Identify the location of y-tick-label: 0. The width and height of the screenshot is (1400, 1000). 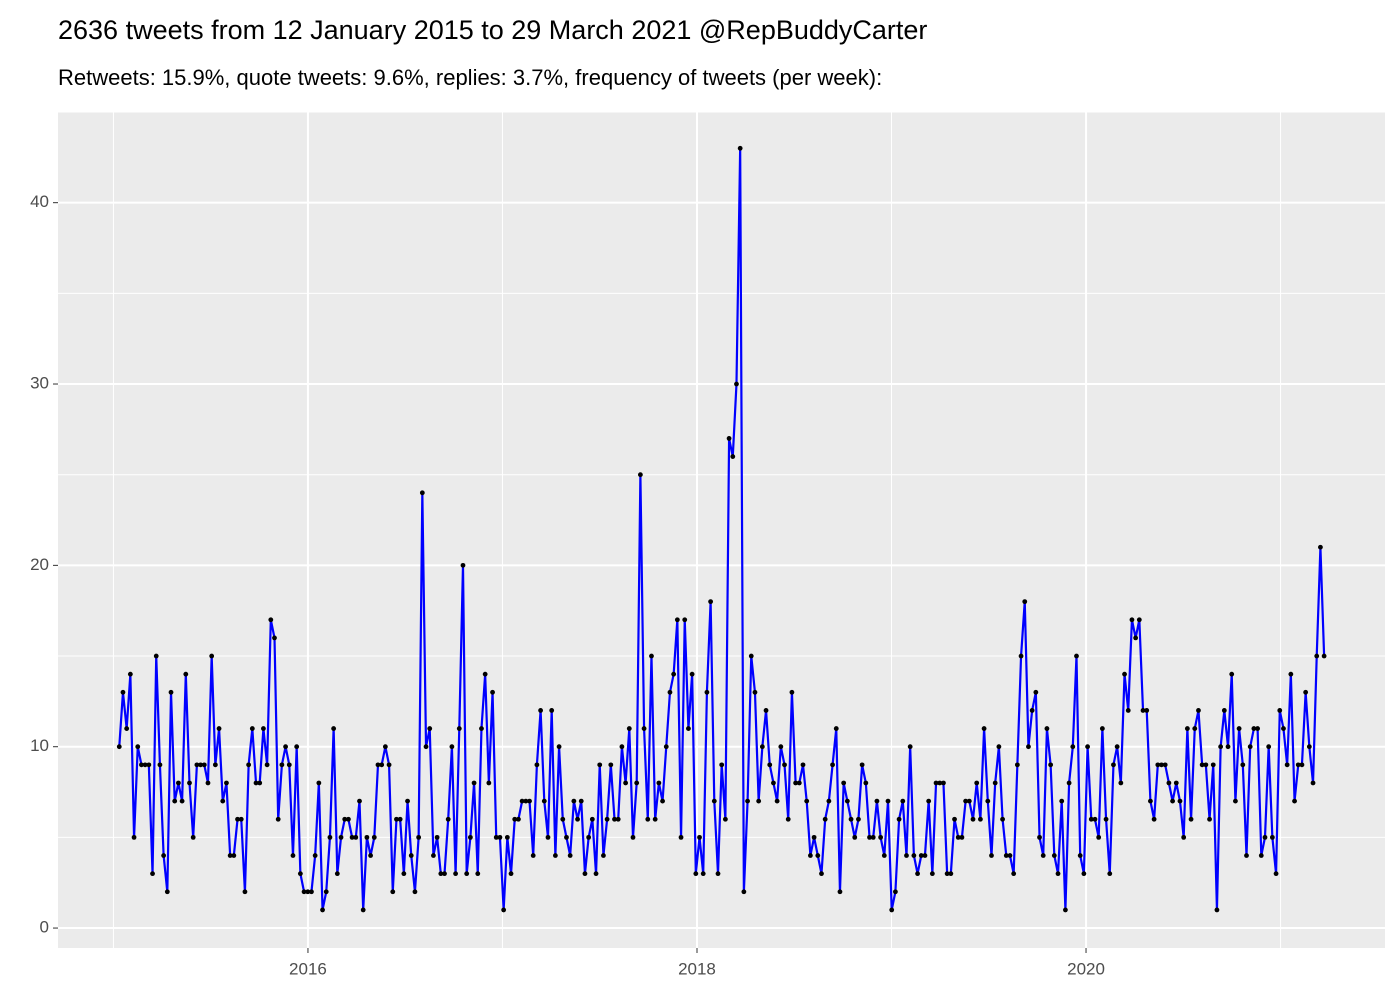
(44, 927).